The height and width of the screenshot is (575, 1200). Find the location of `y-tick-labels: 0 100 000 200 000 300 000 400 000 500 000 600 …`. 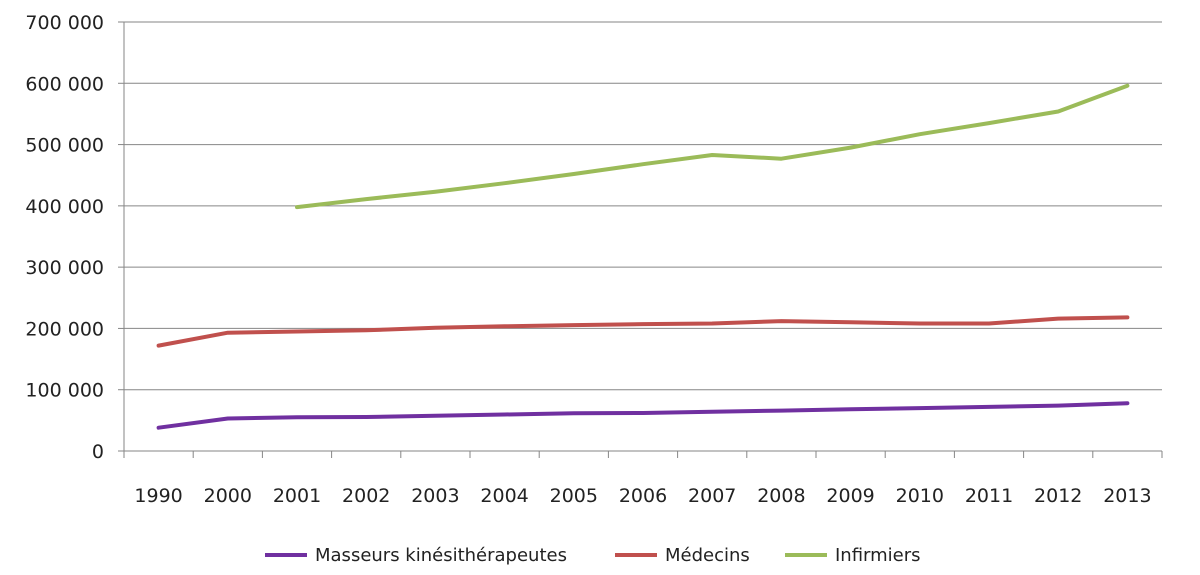

y-tick-labels: 0 100 000 200 000 300 000 400 000 500 000 600 … is located at coordinates (64, 237).